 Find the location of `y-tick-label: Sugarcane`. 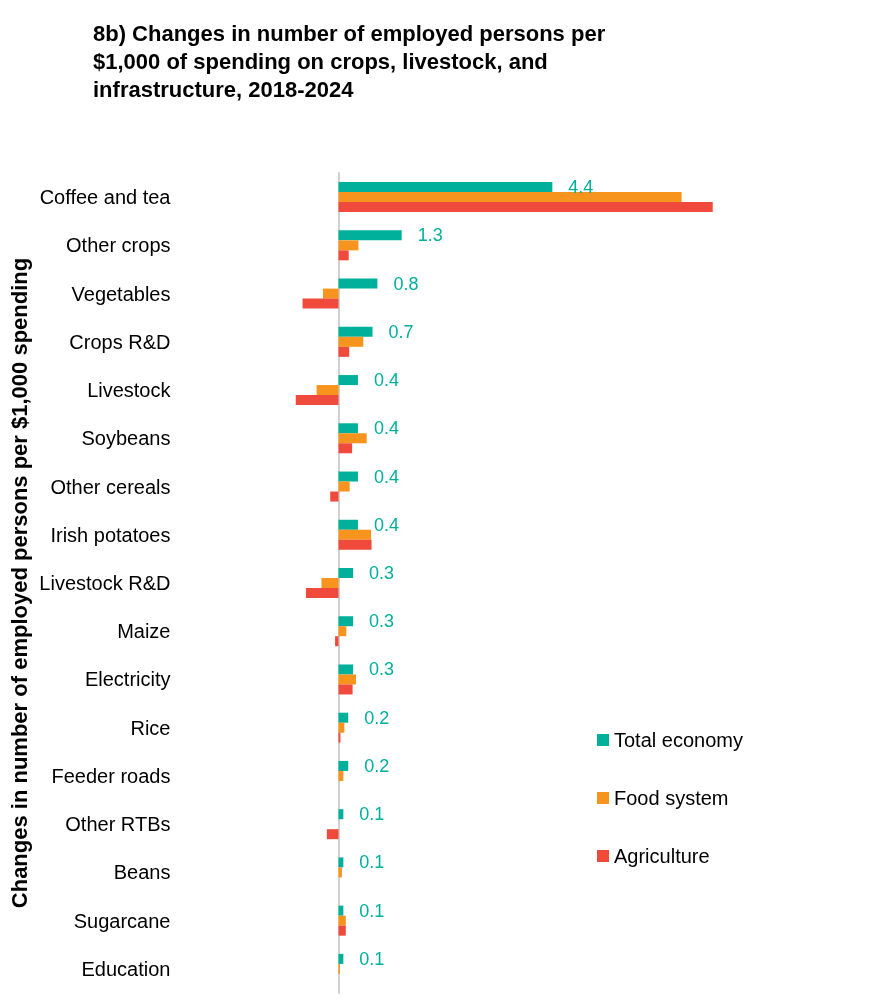

y-tick-label: Sugarcane is located at coordinates (122, 920).